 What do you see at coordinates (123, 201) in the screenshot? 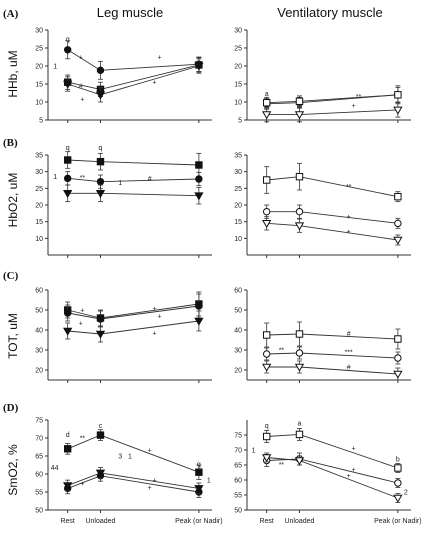
I see `chart-panel-2: 10 15 20 25 30 35 q q 1 ** 1 #` at bounding box center [123, 201].